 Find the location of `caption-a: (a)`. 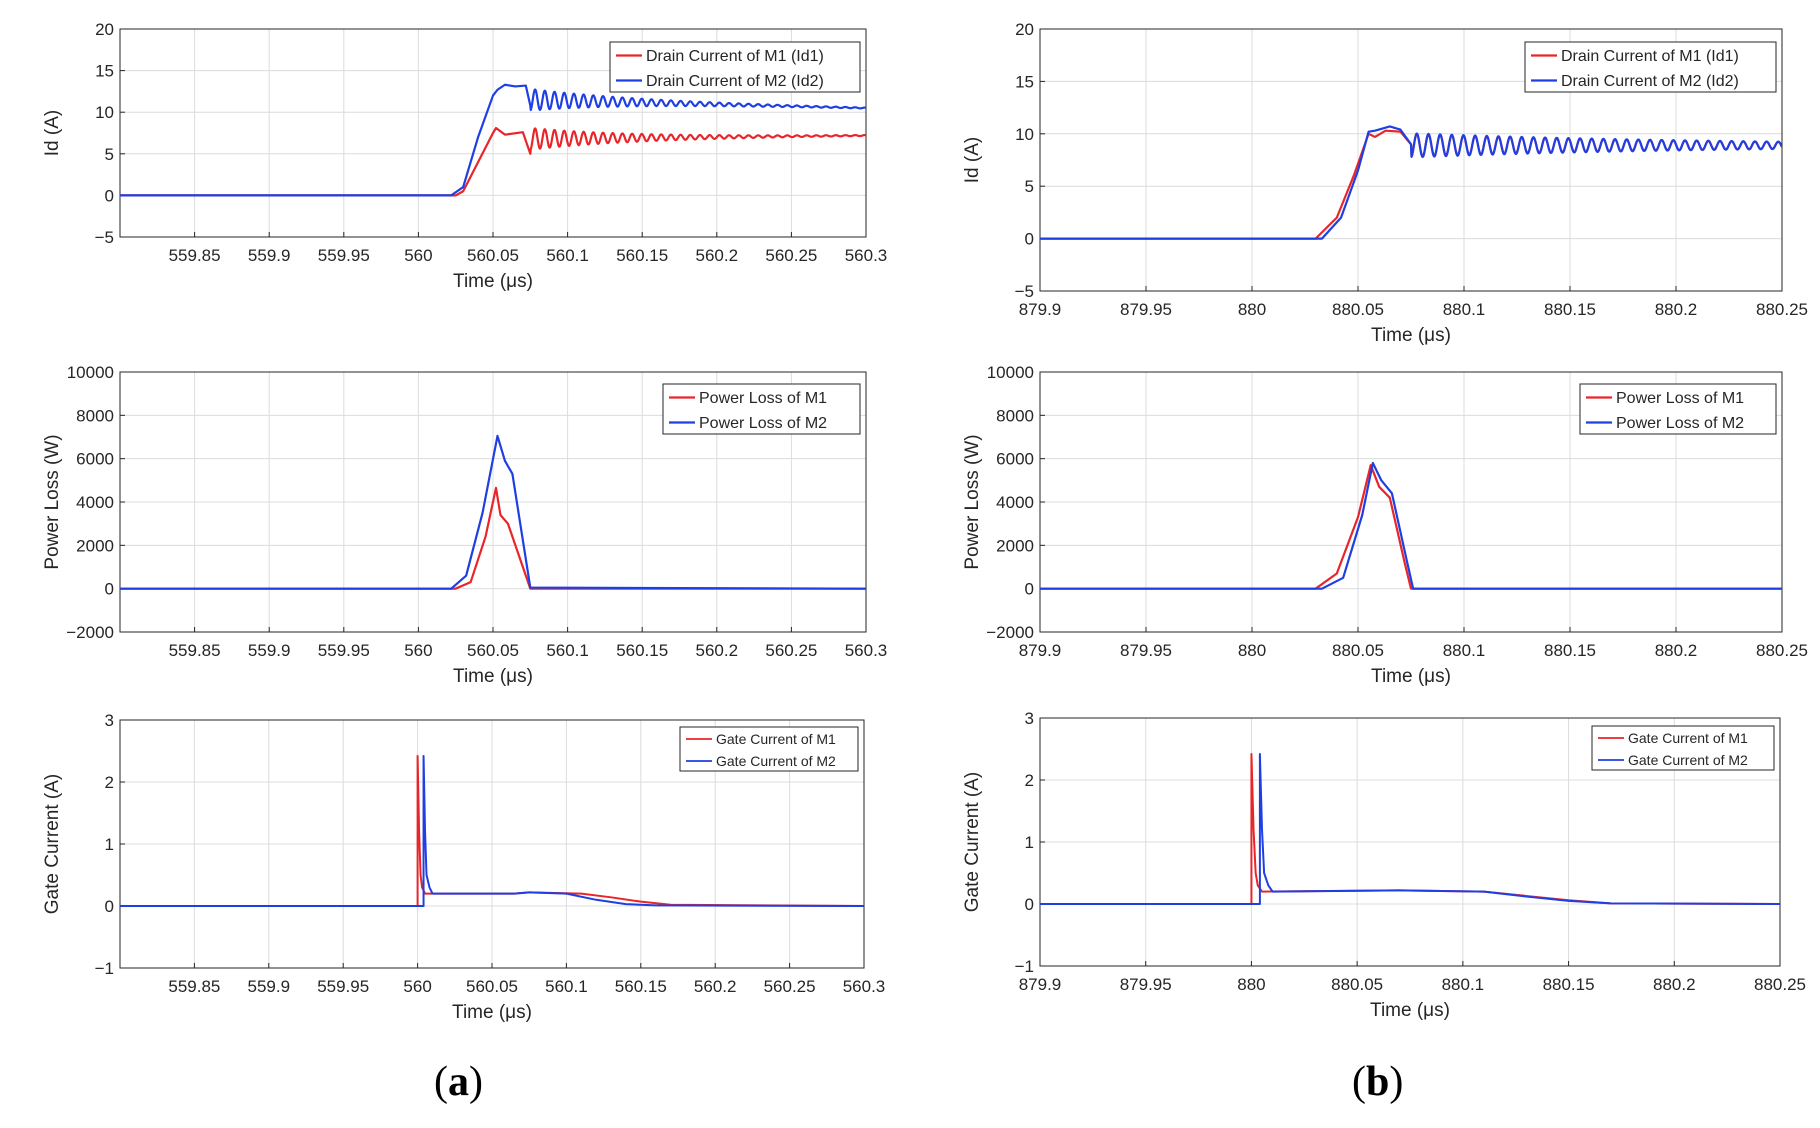

caption-a: (a) is located at coordinates (458, 1082).